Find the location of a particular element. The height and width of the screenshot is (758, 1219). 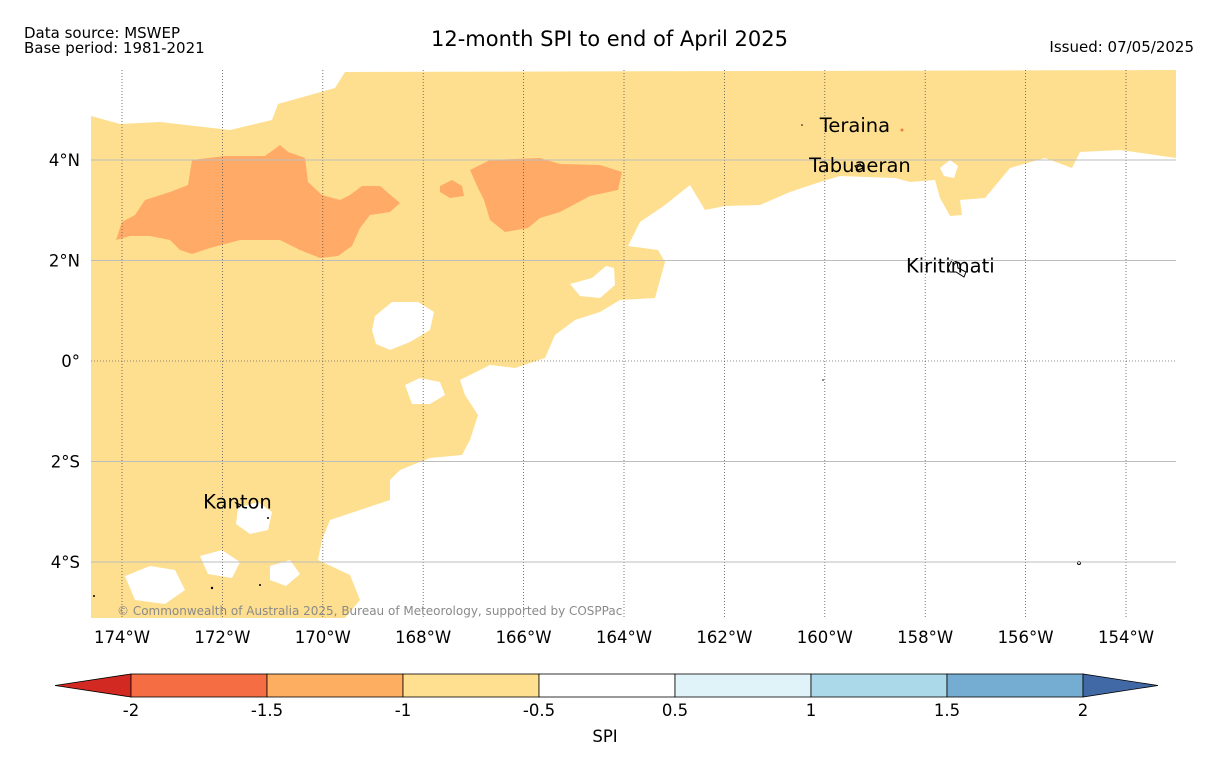

colorbar-label: SPI is located at coordinates (604, 736).